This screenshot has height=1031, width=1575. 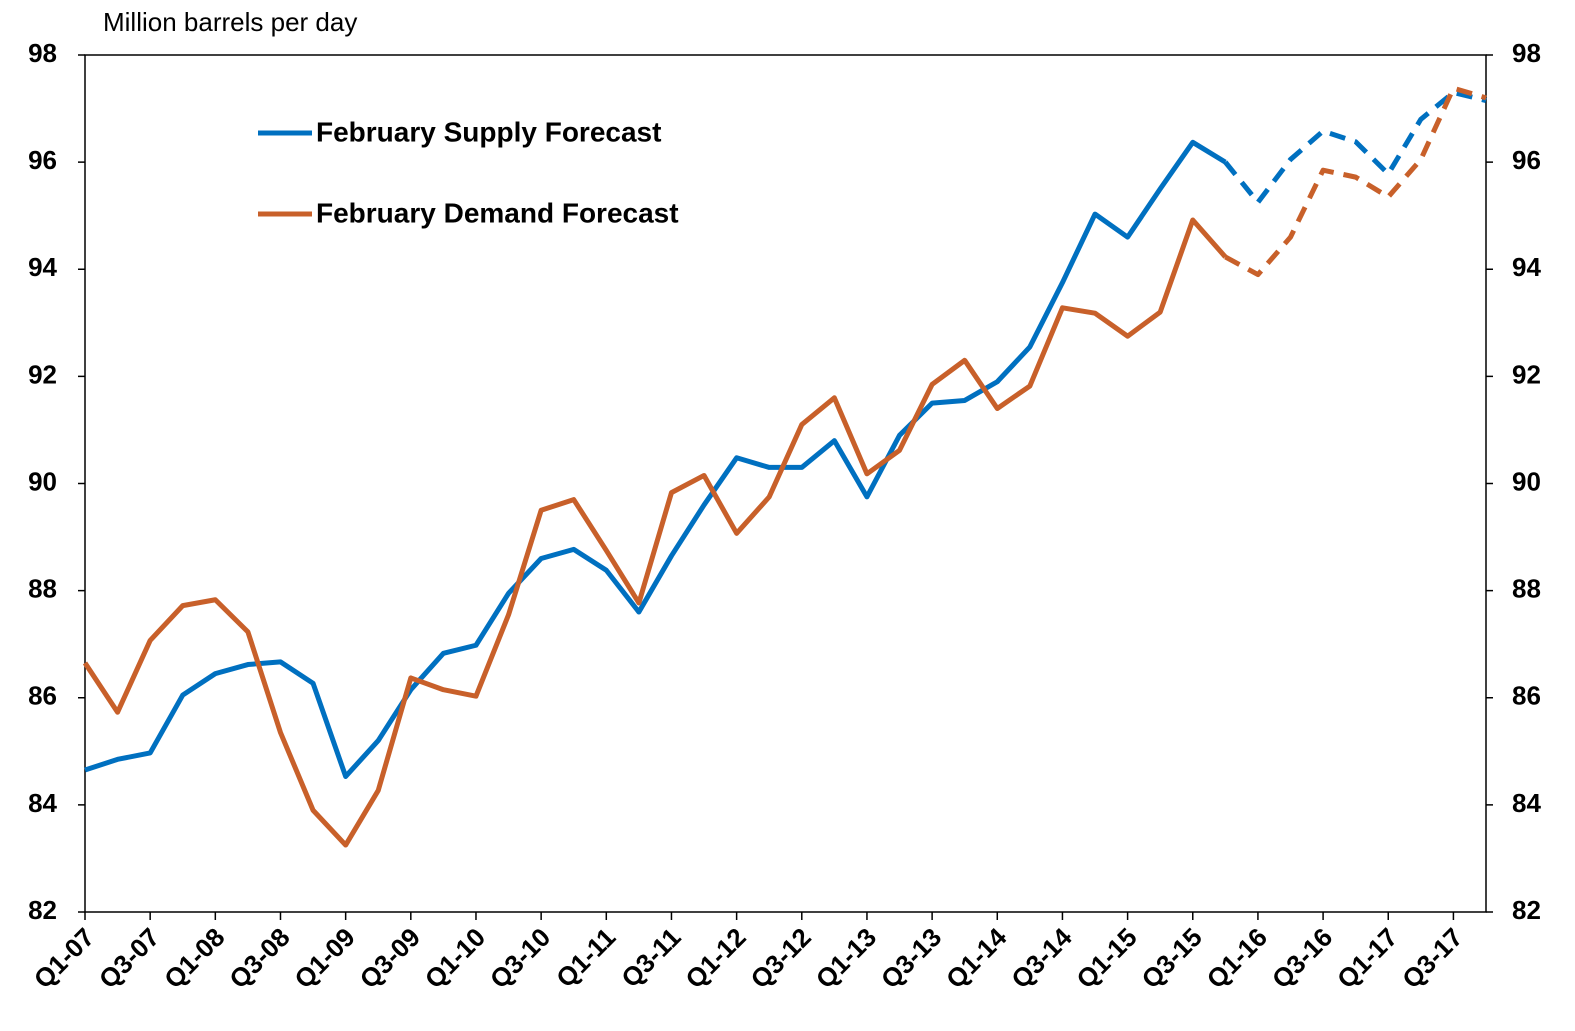 What do you see at coordinates (520, 958) in the screenshot?
I see `x-tick-label: Q3-10` at bounding box center [520, 958].